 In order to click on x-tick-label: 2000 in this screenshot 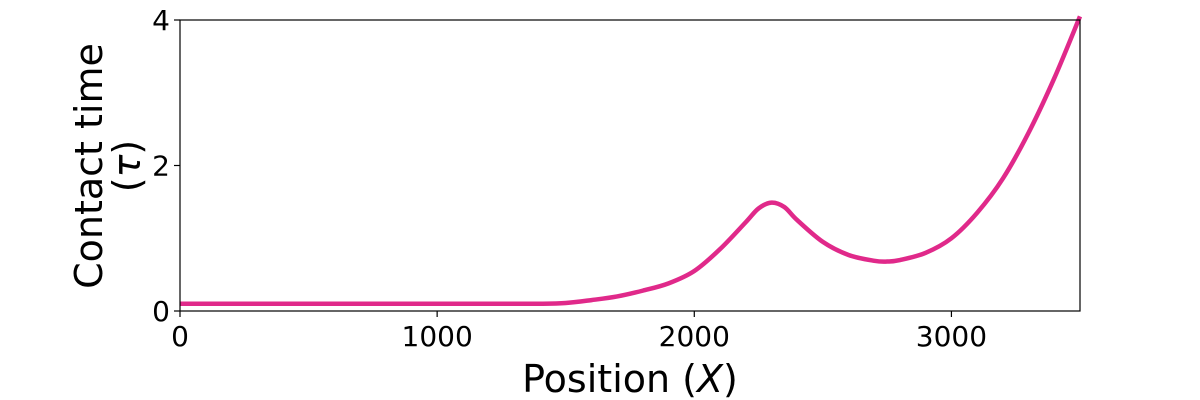, I will do `click(694, 336)`.